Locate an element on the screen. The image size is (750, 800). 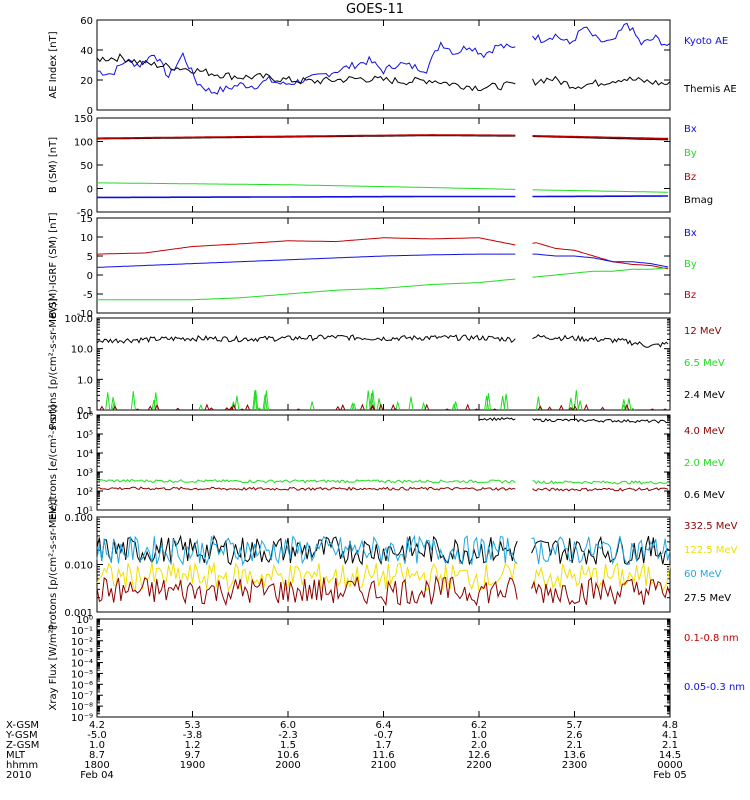
xaxis-value: 12.6 is located at coordinates (479, 755).